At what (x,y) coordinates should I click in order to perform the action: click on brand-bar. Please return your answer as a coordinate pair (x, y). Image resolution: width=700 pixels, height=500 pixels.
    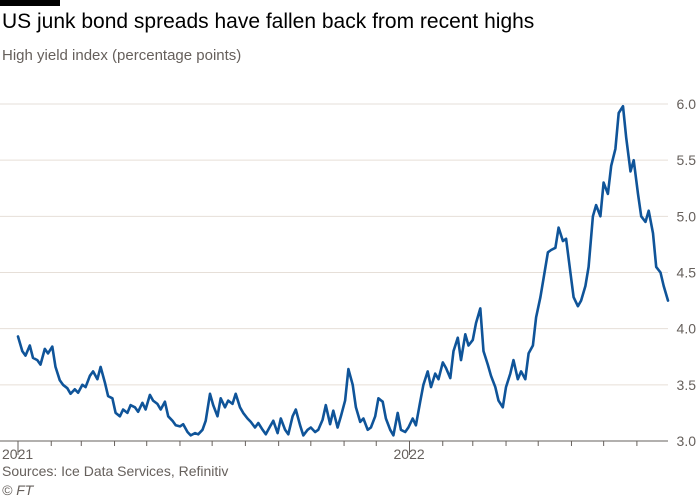
    Looking at the image, I should click on (30, 3).